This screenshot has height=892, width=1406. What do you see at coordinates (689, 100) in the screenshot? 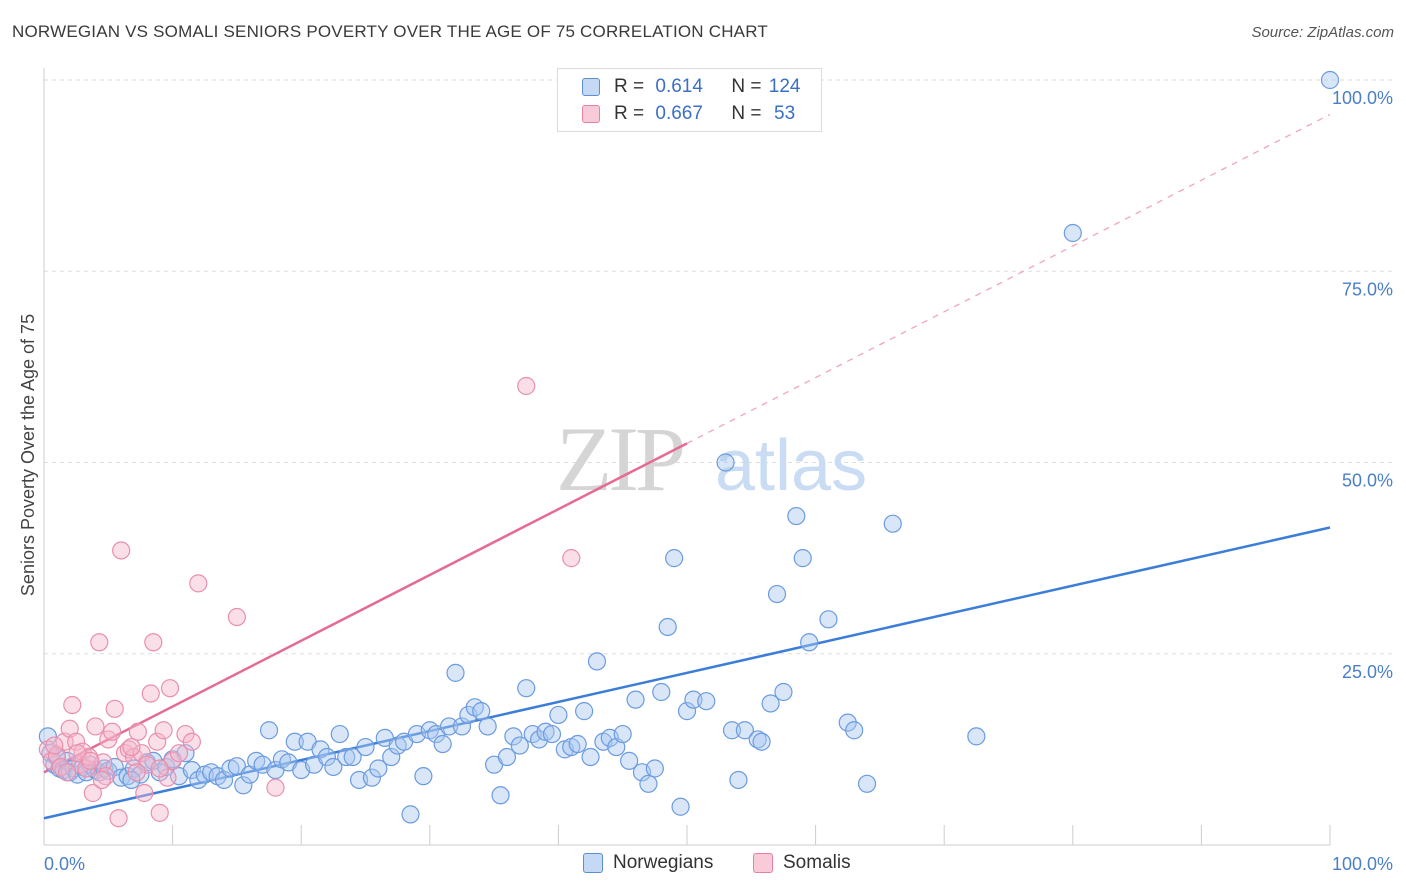
I see `legend: R = 0.614 N = 124 R = 0.667 N = 53` at bounding box center [689, 100].